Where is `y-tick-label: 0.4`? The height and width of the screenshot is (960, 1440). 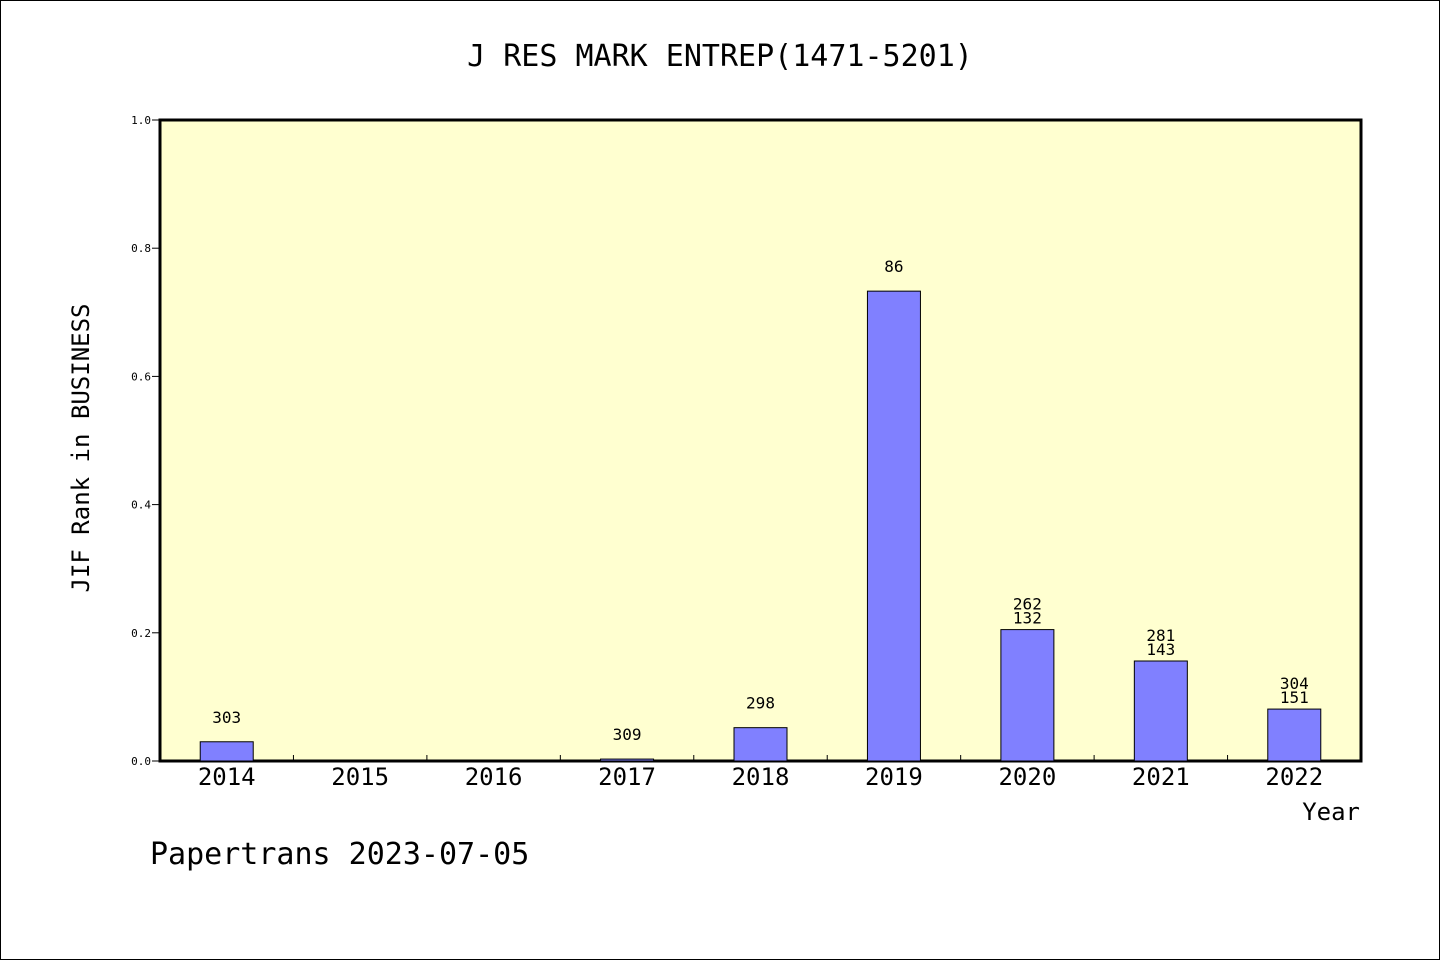
y-tick-label: 0.4 is located at coordinates (141, 505).